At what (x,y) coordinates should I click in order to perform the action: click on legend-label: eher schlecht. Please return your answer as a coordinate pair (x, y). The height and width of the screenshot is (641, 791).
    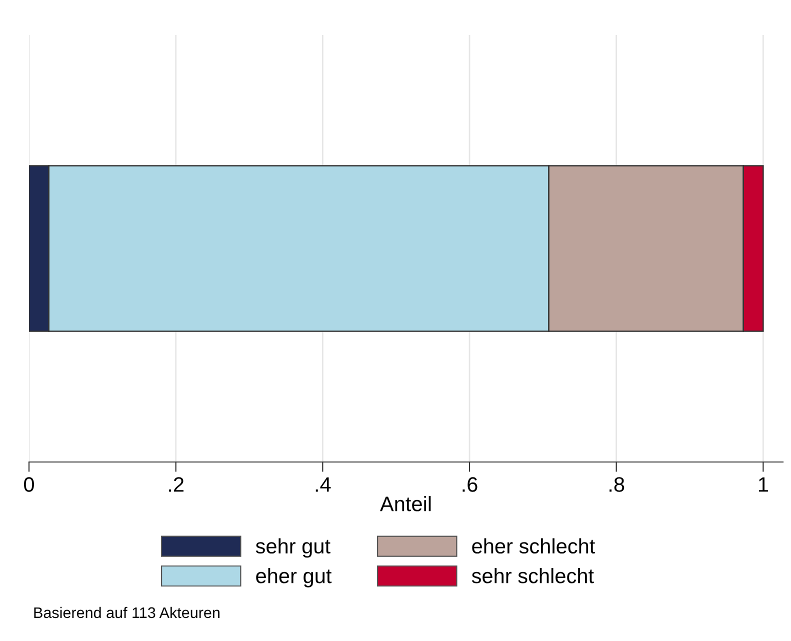
    Looking at the image, I should click on (534, 546).